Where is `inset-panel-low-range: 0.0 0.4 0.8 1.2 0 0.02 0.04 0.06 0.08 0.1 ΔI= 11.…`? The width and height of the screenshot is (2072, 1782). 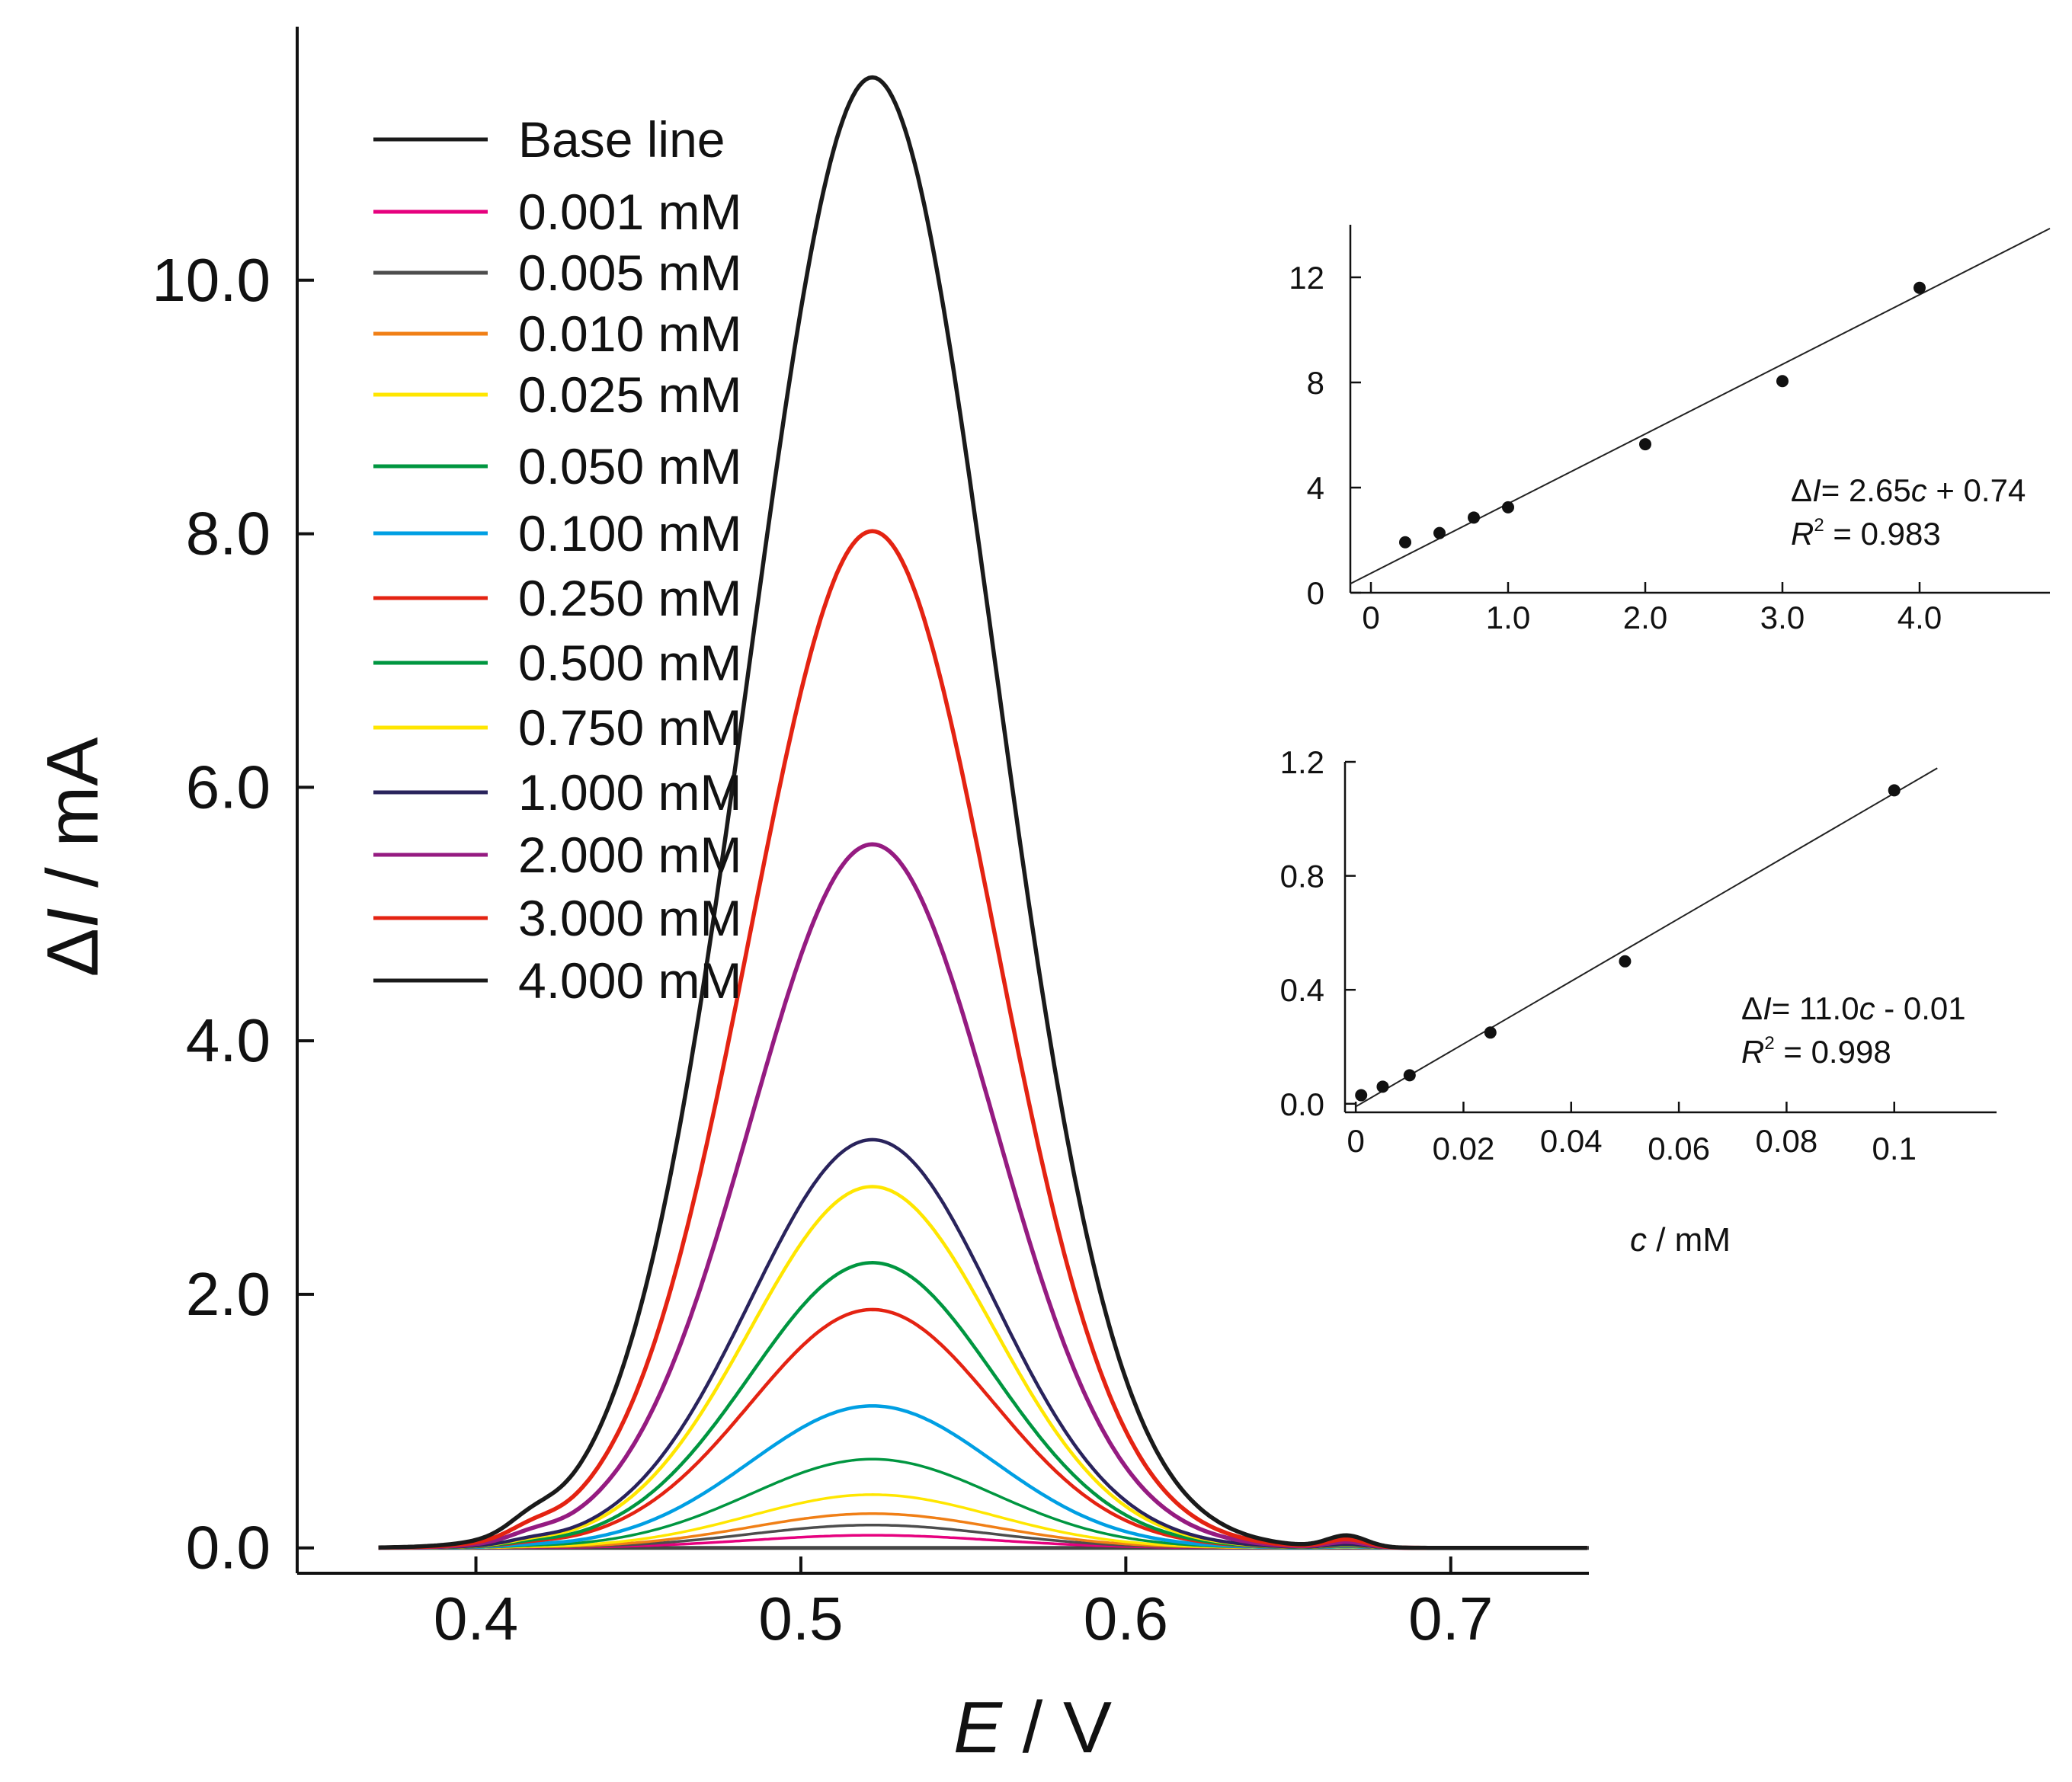 inset-panel-low-range: 0.0 0.4 0.8 1.2 0 0.02 0.04 0.06 0.08 0.1 ΔI= 11.… is located at coordinates (1638, 1002).